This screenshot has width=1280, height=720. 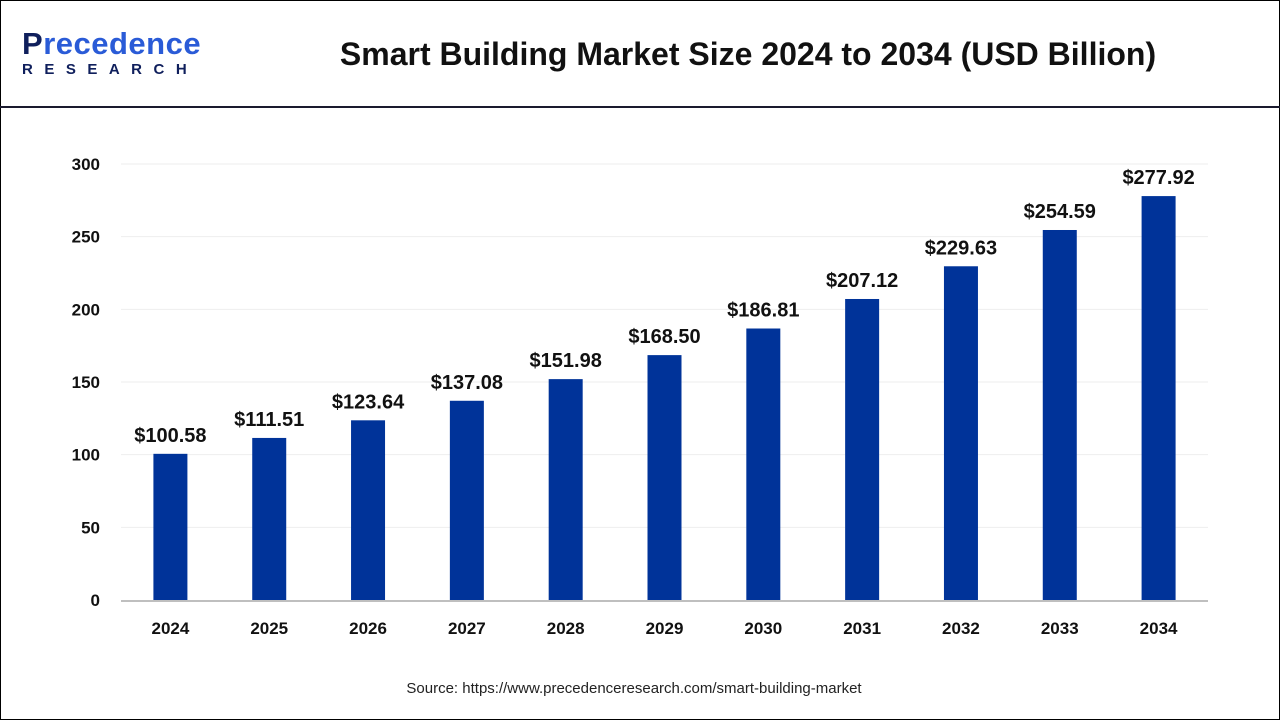 What do you see at coordinates (170, 526) in the screenshot?
I see `bar-2024` at bounding box center [170, 526].